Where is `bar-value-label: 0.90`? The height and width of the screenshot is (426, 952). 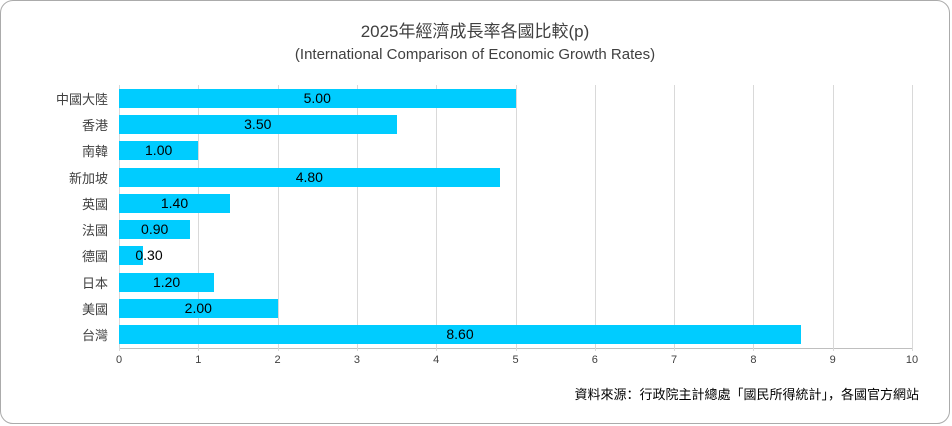 bar-value-label: 0.90 is located at coordinates (155, 229).